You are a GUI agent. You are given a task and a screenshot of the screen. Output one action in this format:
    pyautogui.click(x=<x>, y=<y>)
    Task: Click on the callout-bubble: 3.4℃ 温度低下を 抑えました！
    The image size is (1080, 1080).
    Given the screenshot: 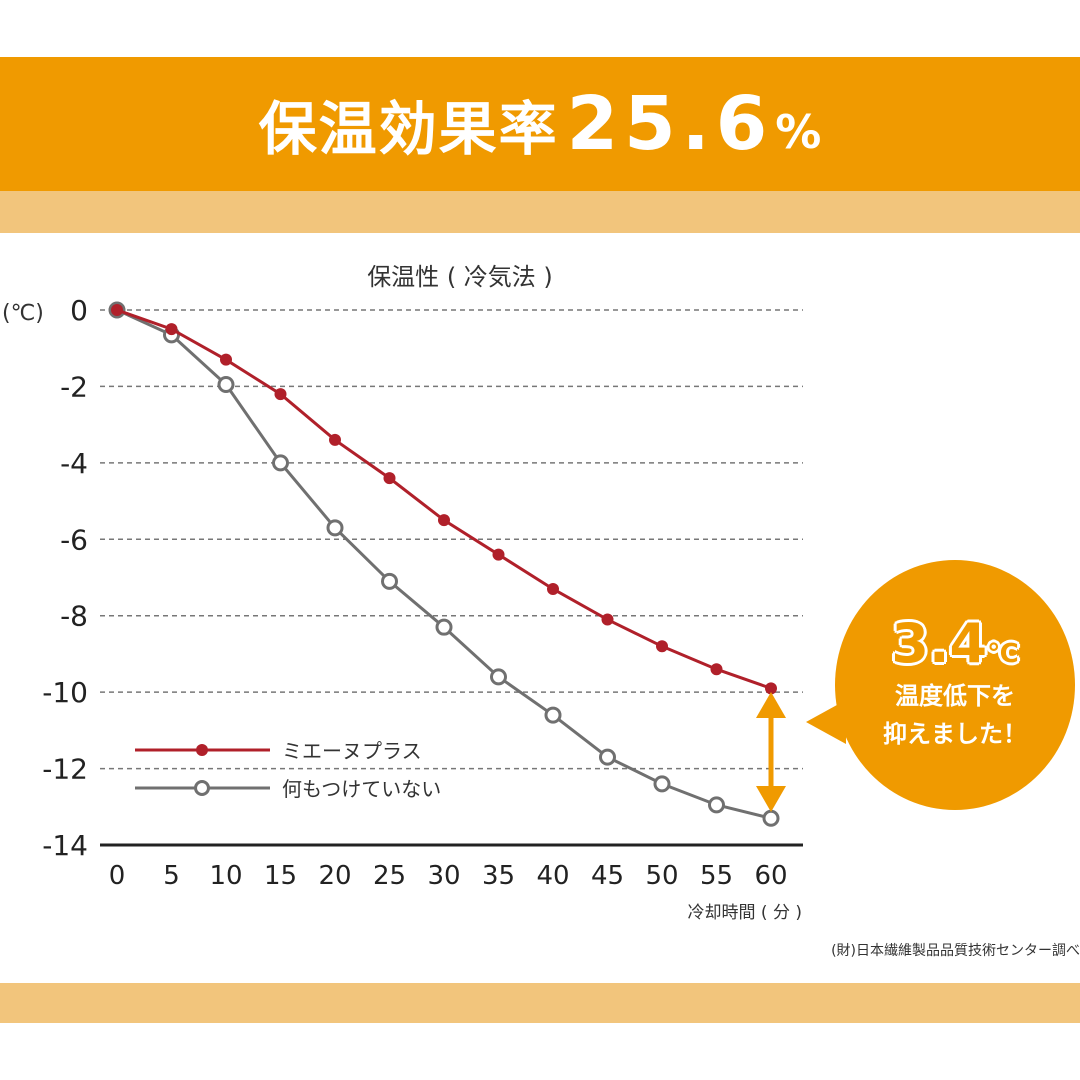 What is the action you would take?
    pyautogui.click(x=955, y=685)
    